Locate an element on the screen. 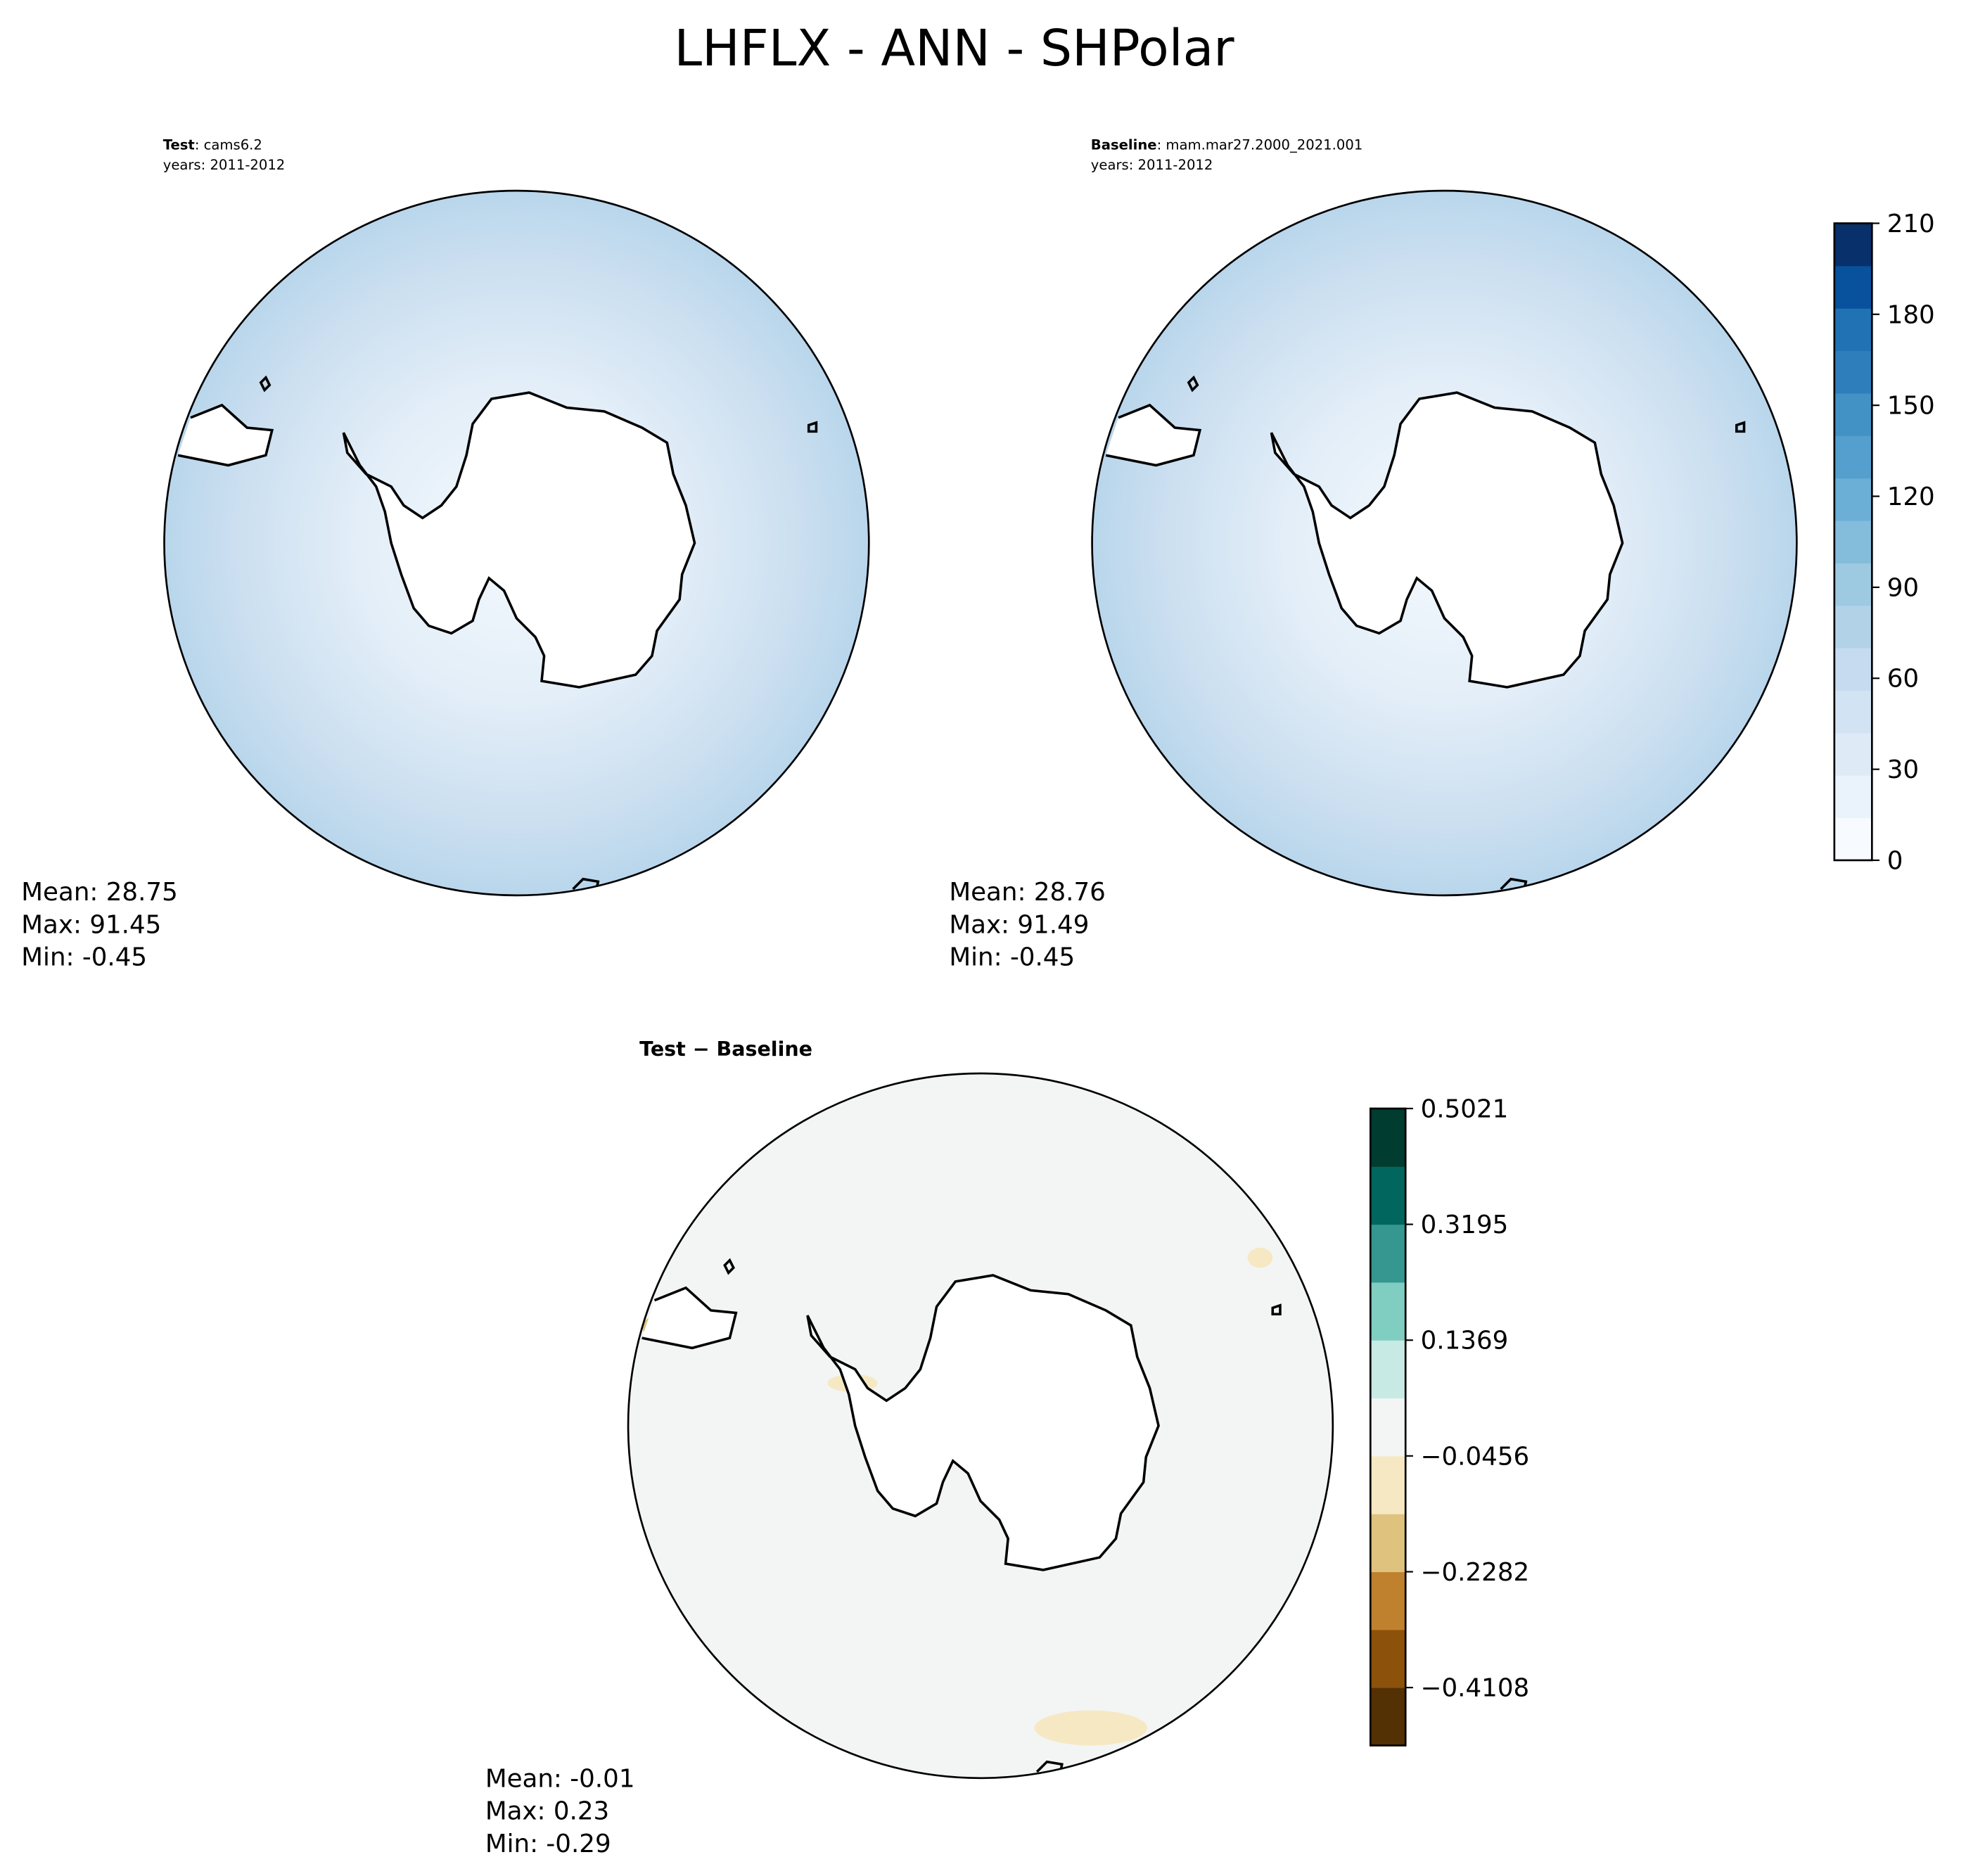  figure-title: LHFLX - ANN - SHPolar is located at coordinates (954, 48).